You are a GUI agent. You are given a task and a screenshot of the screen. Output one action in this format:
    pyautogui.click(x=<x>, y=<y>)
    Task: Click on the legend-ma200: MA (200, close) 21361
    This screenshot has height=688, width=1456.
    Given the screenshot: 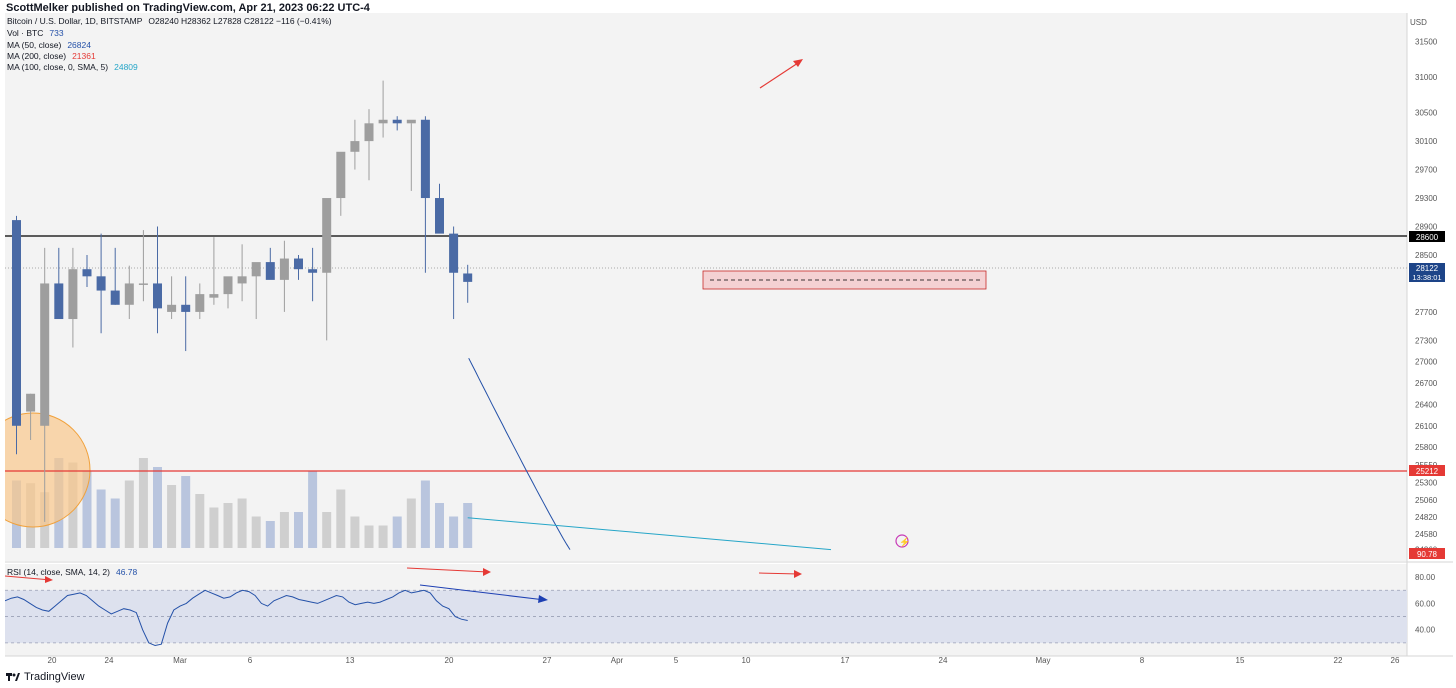 What is the action you would take?
    pyautogui.click(x=51, y=56)
    